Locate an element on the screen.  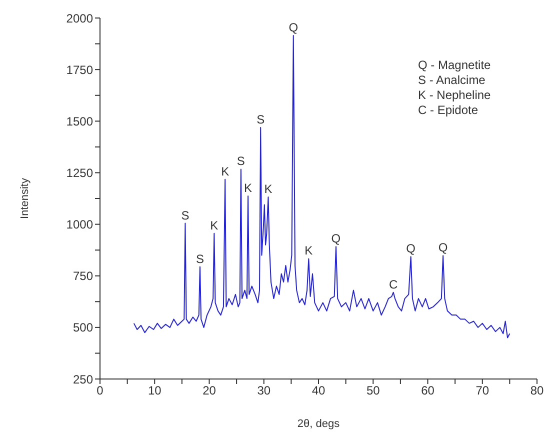
y-tick-label: 2000 is located at coordinates (80, 18).